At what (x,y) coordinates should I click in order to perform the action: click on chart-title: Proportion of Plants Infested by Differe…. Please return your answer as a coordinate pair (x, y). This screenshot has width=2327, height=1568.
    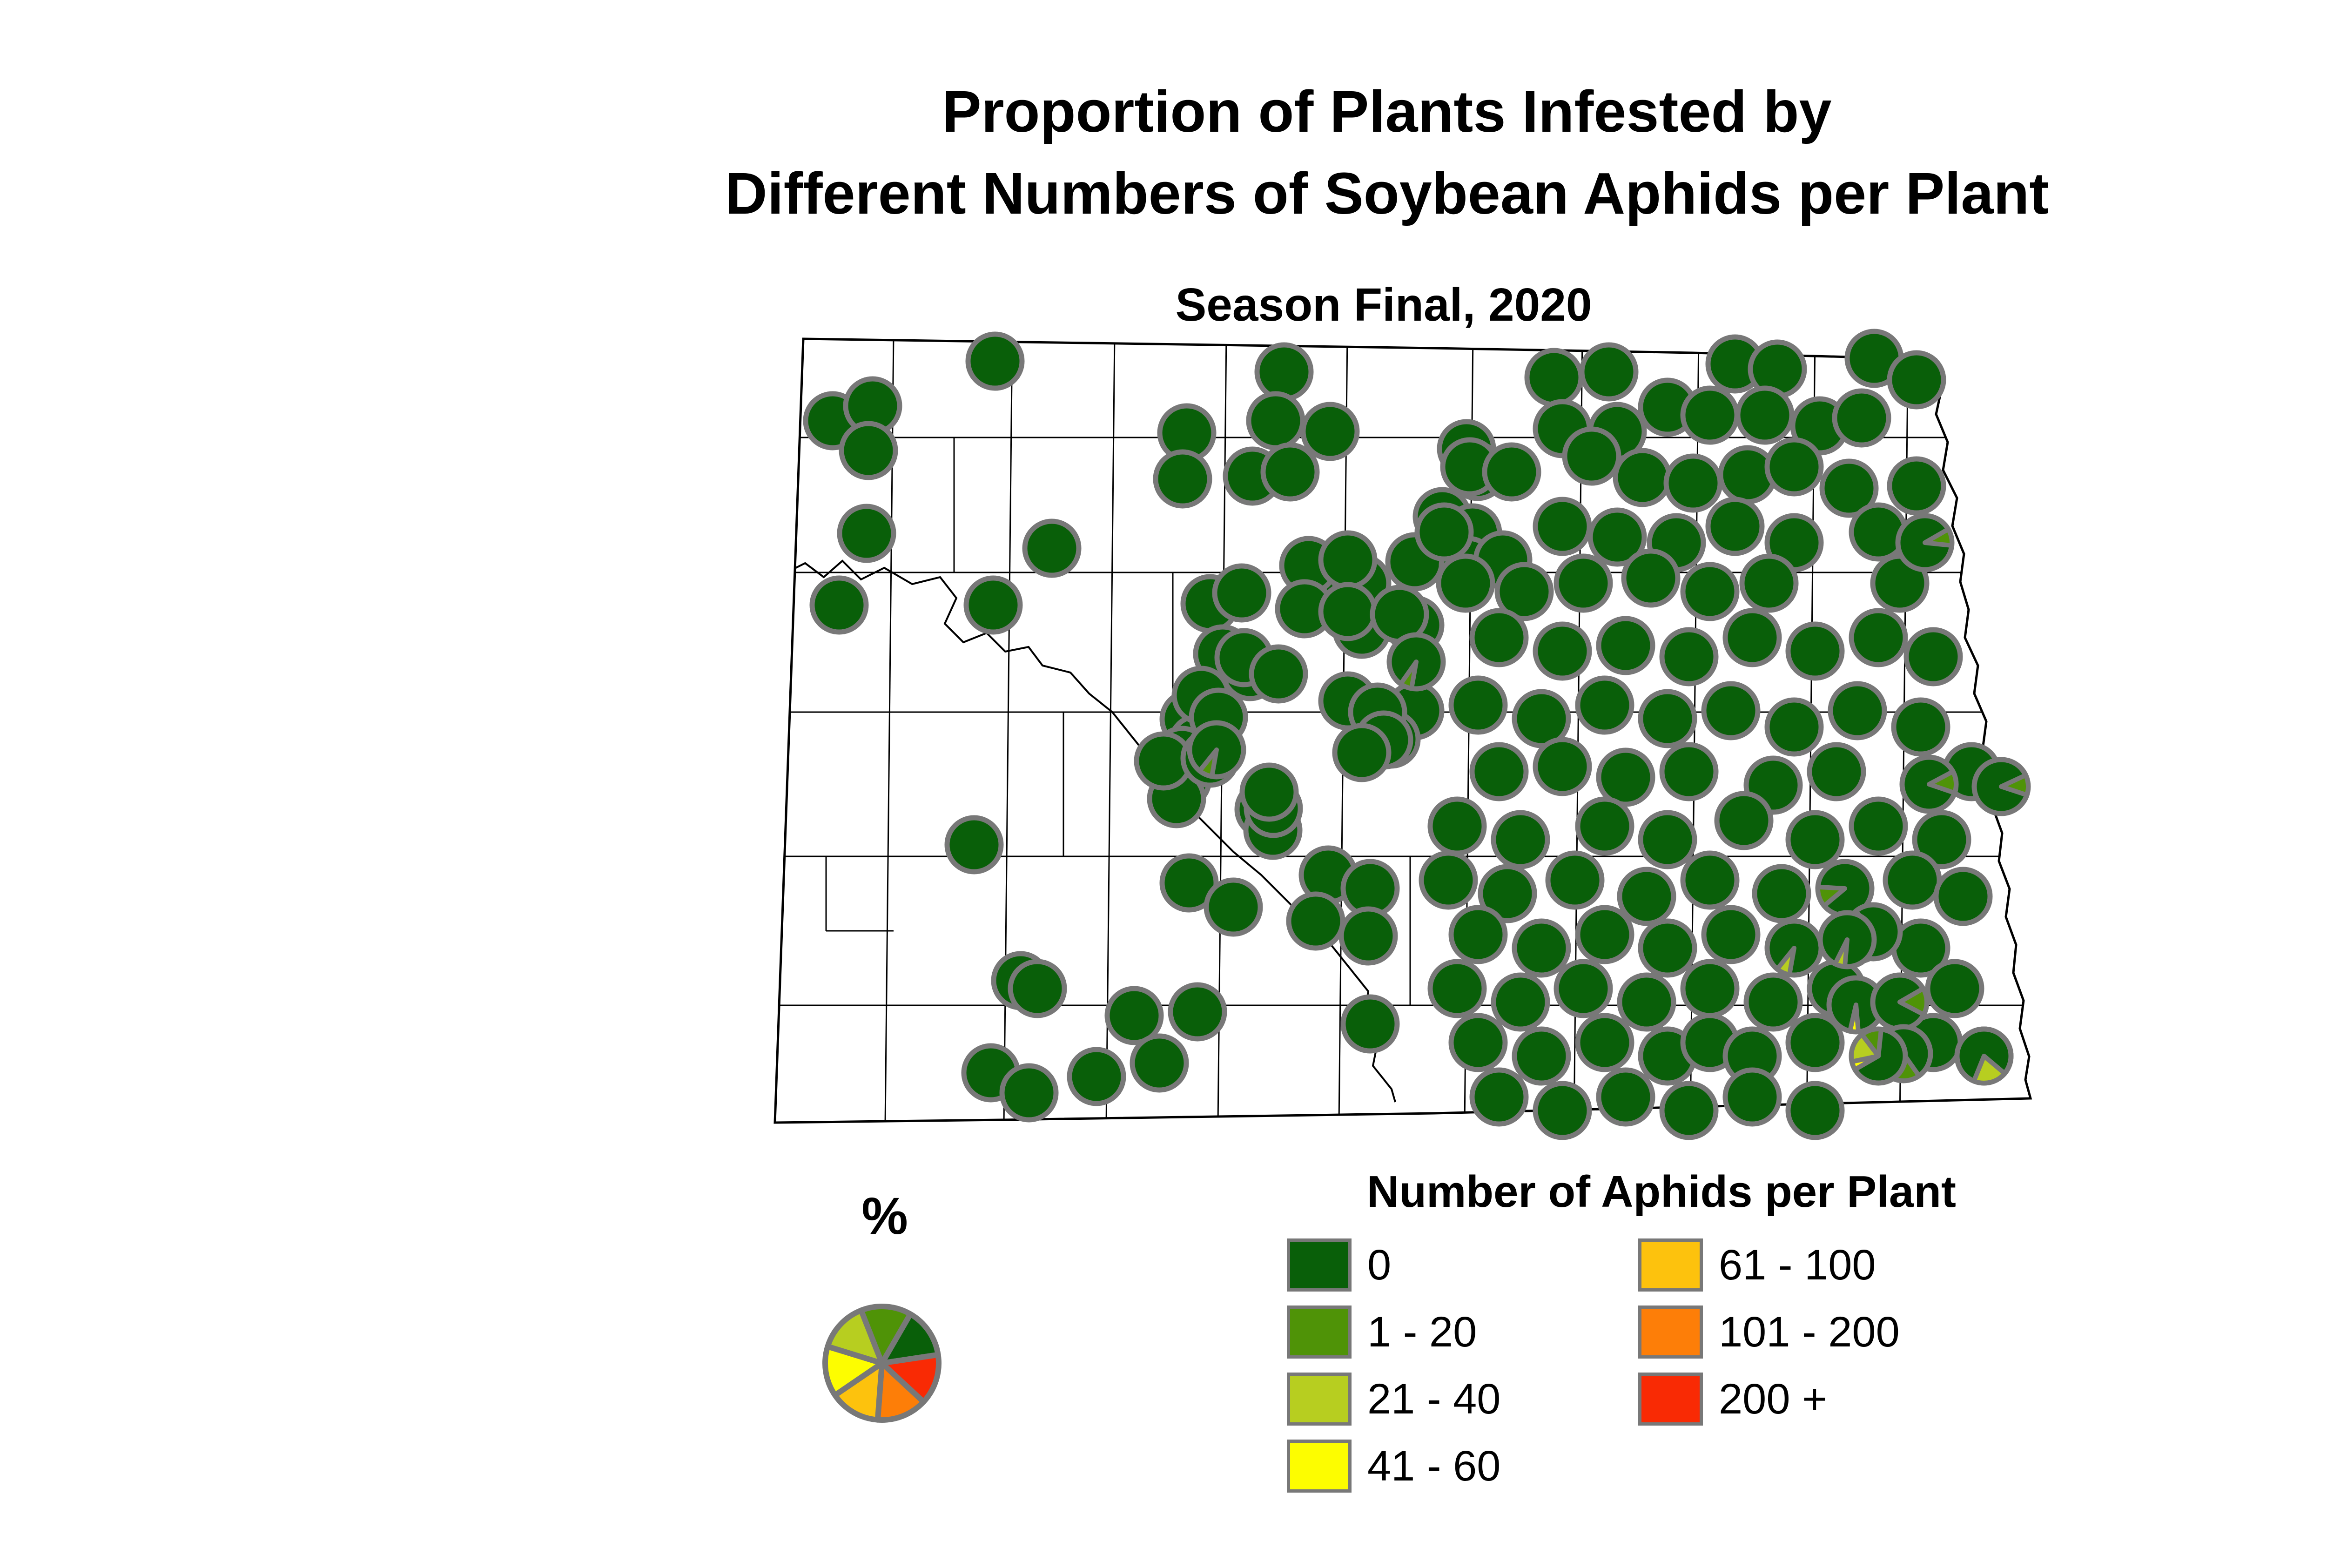
    Looking at the image, I should click on (1384, 153).